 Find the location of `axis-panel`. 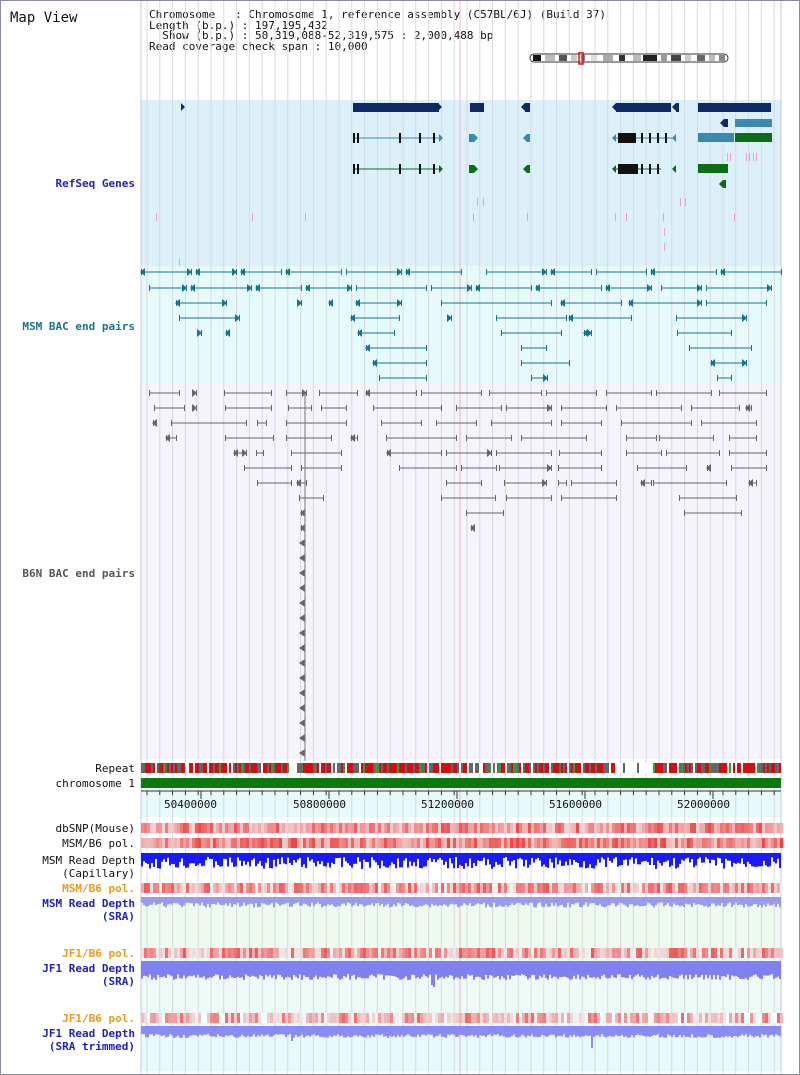

axis-panel is located at coordinates (461, 804).